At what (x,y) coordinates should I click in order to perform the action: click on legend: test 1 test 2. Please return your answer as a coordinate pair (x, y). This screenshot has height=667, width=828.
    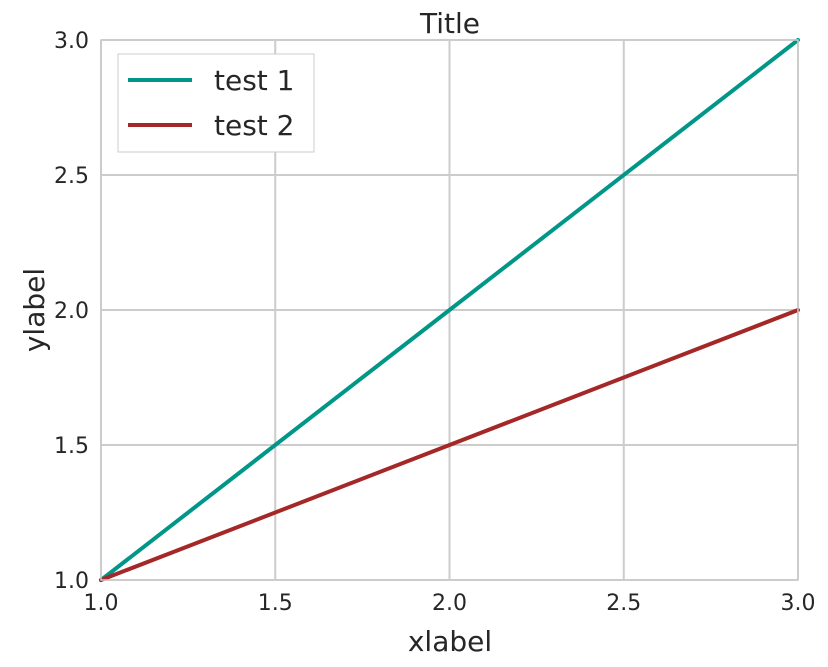
    Looking at the image, I should click on (216, 103).